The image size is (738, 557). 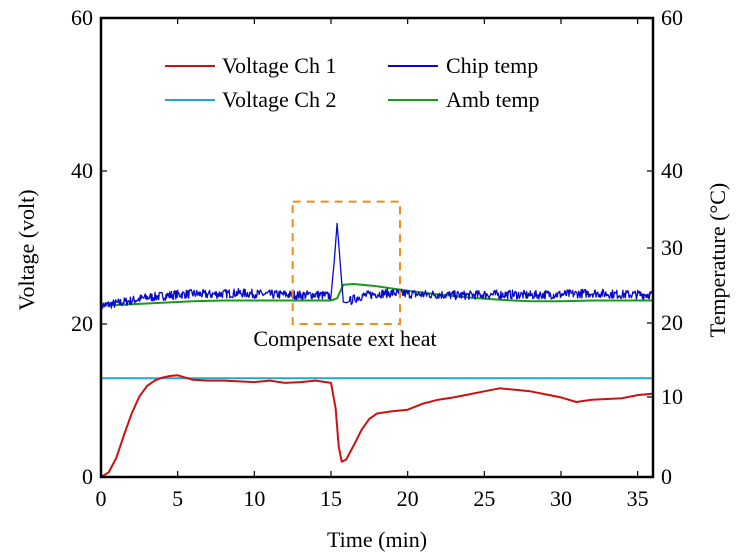 I want to click on legend-label: Amb temp, so click(x=493, y=99).